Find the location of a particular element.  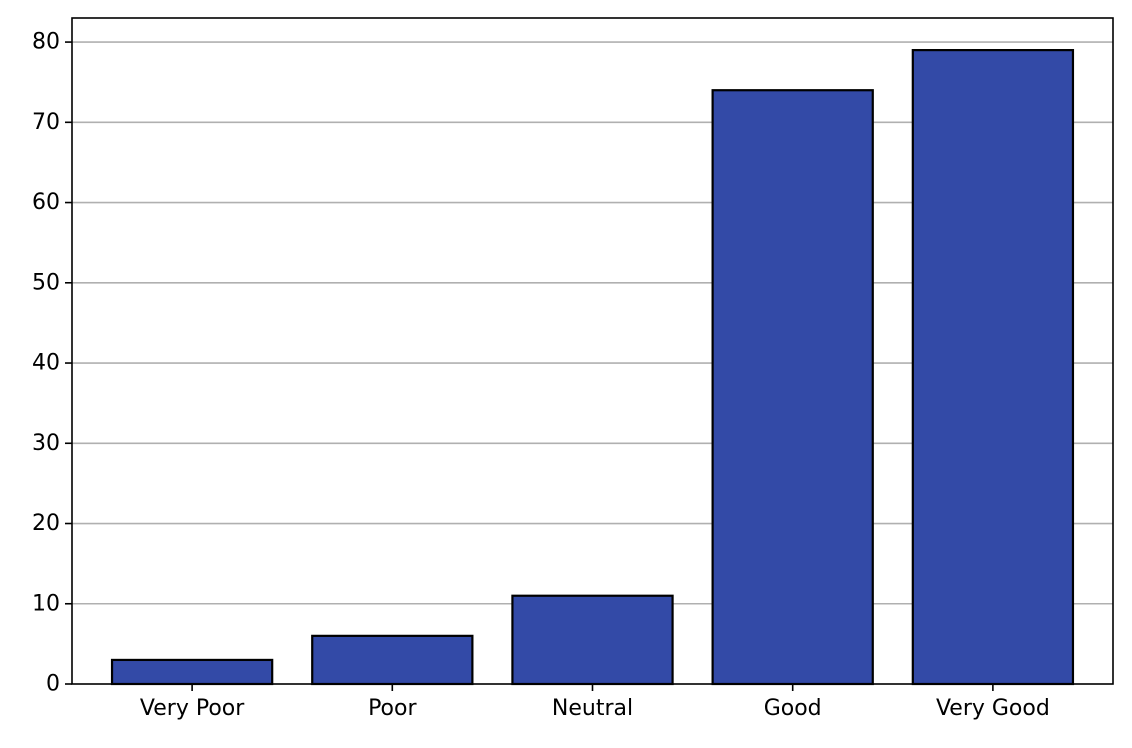

x-tick-label: Very Poor is located at coordinates (192, 708).